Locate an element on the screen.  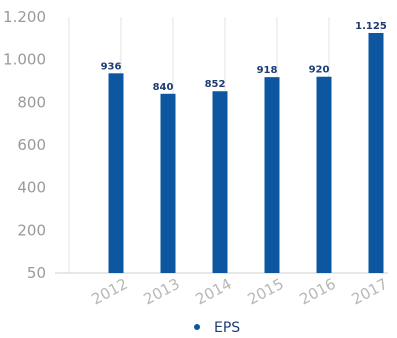
legend-label-eps: EPS is located at coordinates (227, 328).